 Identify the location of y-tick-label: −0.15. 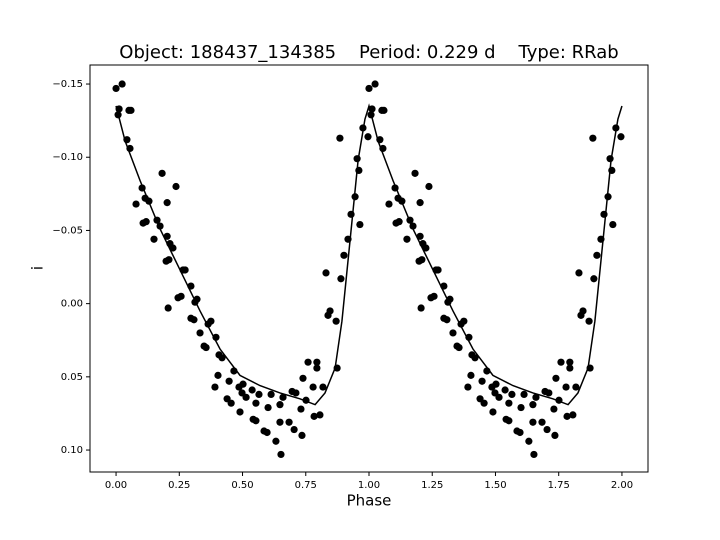
(67, 84).